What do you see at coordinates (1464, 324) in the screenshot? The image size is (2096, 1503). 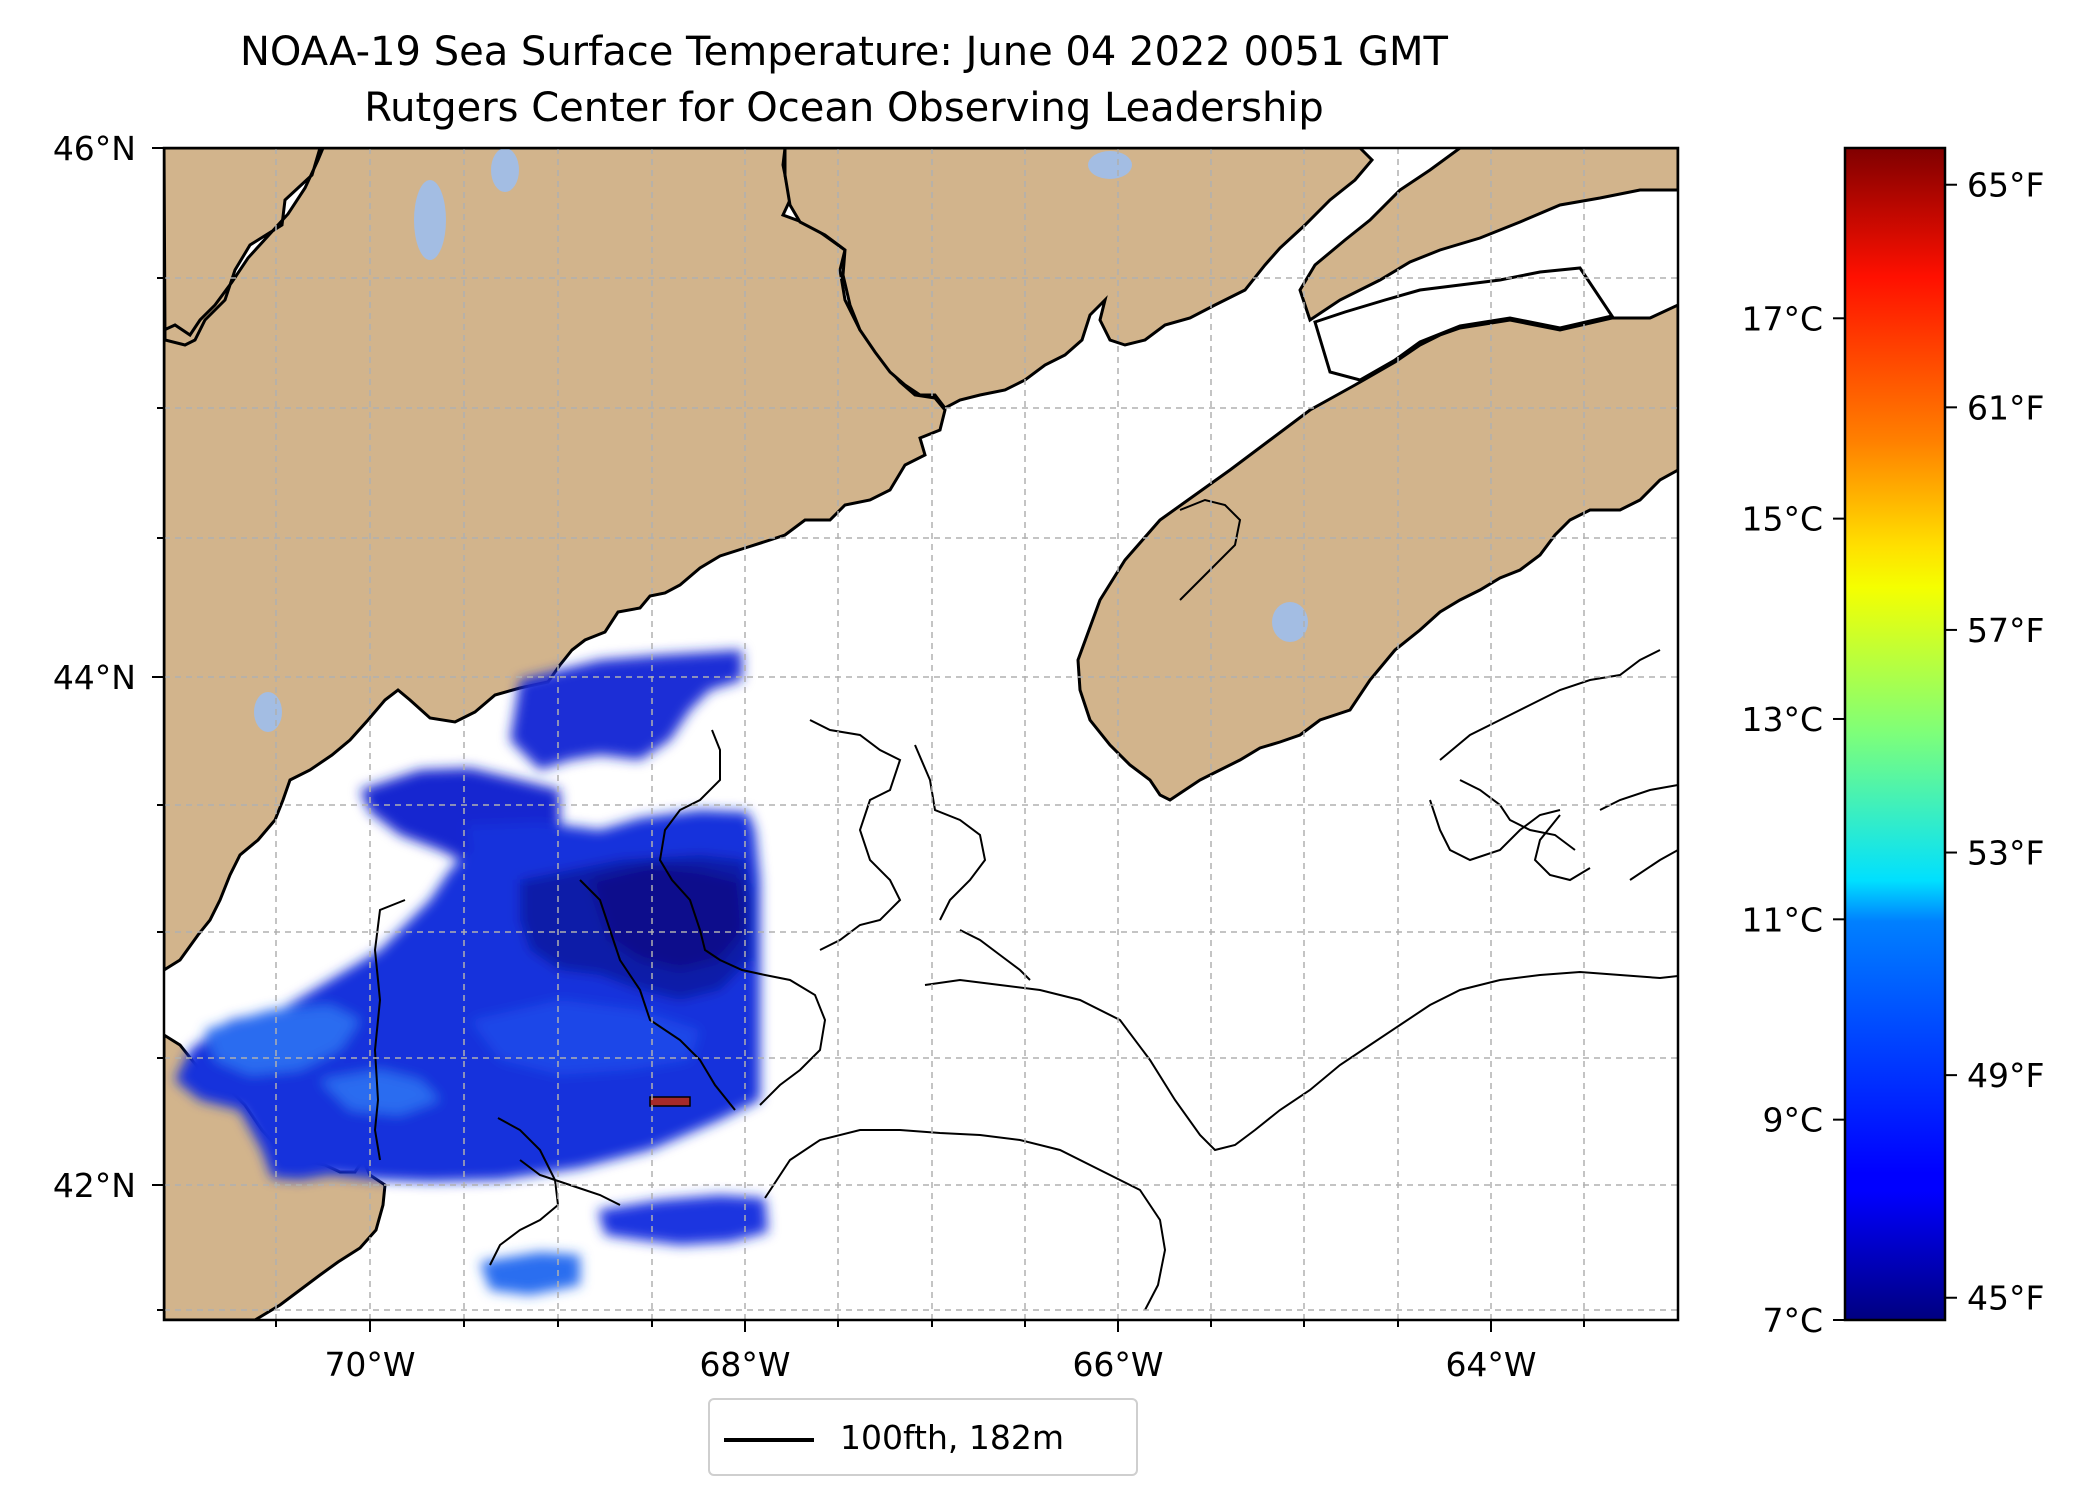 I see `land-pei` at bounding box center [1464, 324].